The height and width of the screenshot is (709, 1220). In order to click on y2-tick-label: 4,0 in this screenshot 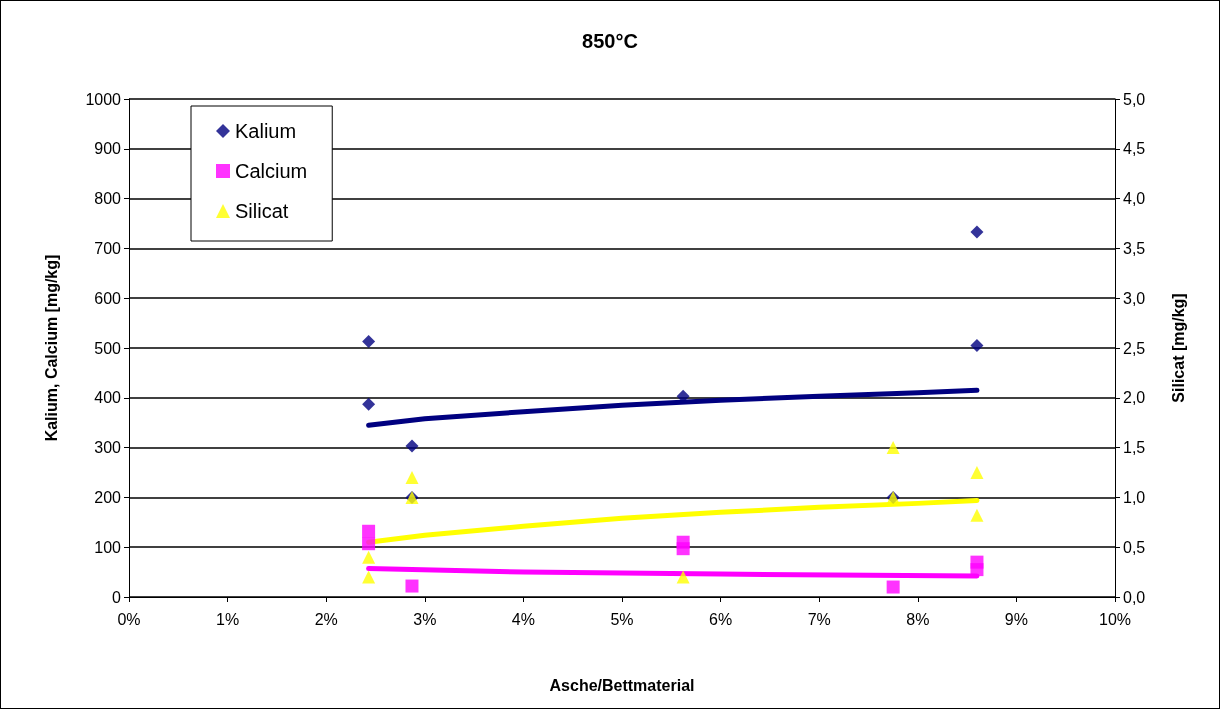, I will do `click(1134, 199)`.